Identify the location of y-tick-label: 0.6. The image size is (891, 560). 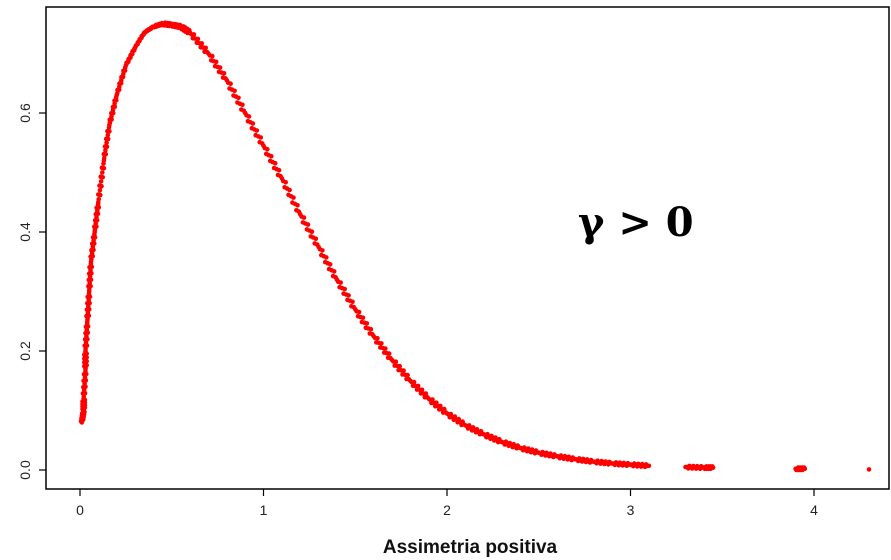
(25, 113).